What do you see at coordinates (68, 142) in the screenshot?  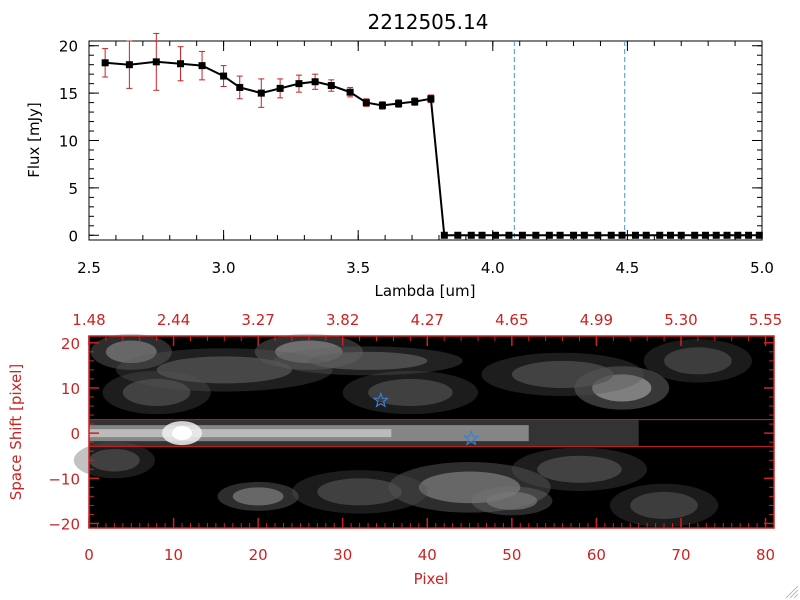 I see `y-tick-label: 10` at bounding box center [68, 142].